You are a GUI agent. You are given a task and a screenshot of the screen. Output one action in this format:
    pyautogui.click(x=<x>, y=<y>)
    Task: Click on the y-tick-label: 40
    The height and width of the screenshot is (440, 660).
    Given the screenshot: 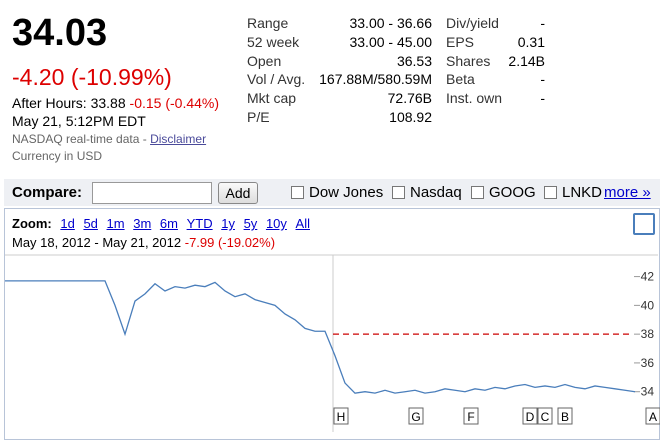 What is the action you would take?
    pyautogui.click(x=648, y=305)
    